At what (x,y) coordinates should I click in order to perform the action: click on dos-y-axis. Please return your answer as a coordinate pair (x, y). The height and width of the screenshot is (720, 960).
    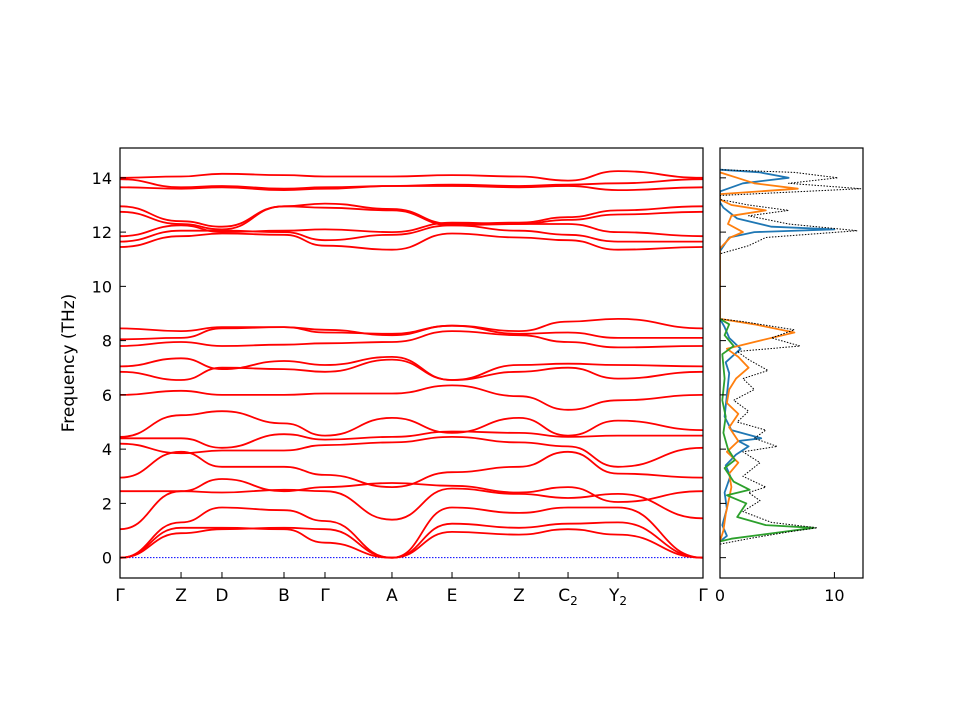
    Looking at the image, I should click on (723, 368).